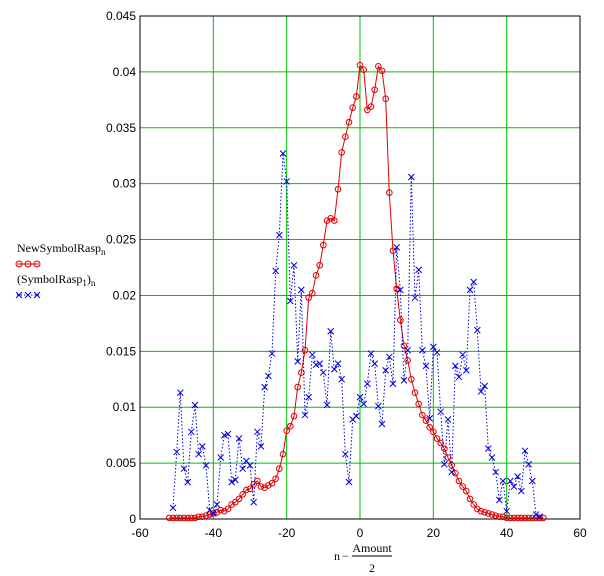 The width and height of the screenshot is (604, 576). What do you see at coordinates (372, 568) in the screenshot?
I see `x-label-denominator: 2` at bounding box center [372, 568].